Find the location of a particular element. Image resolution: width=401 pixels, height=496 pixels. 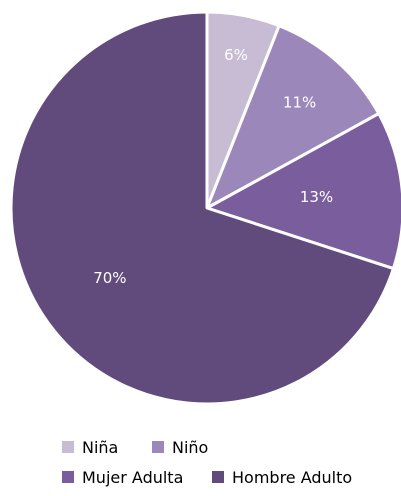

legend-item-nino: Niño is located at coordinates (180, 447).